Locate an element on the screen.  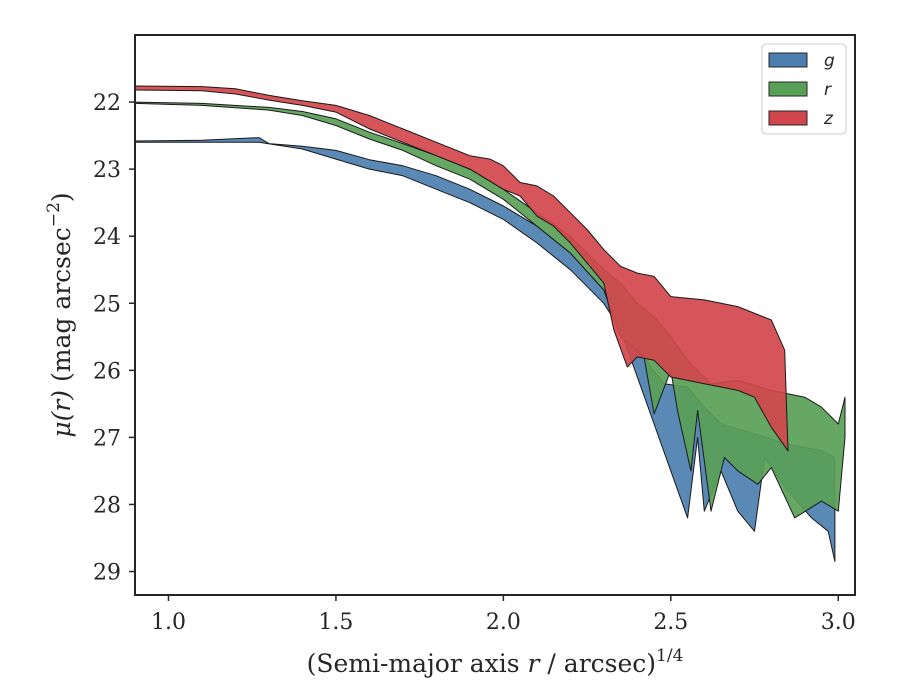
legend-swatch-z is located at coordinates (788, 118).